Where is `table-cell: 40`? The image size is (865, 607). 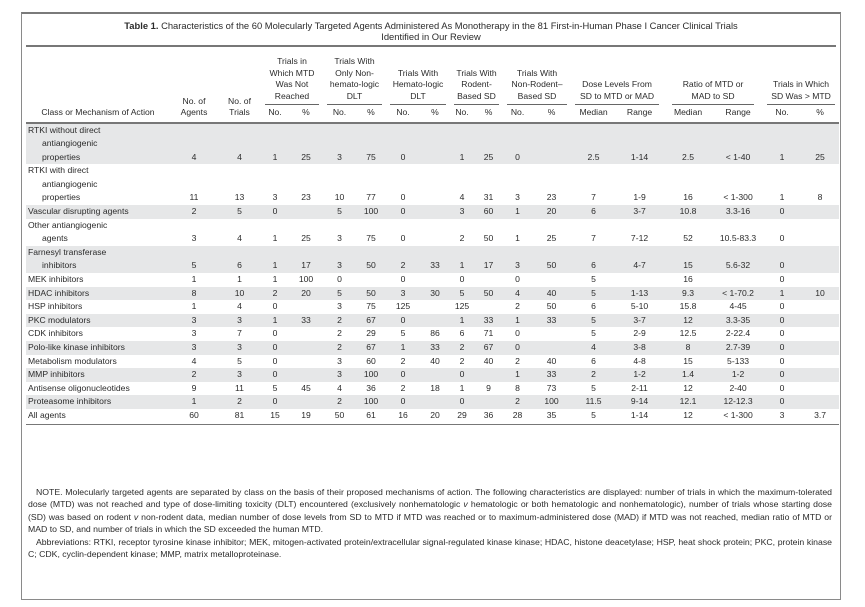
table-cell: 40 is located at coordinates (551, 360).